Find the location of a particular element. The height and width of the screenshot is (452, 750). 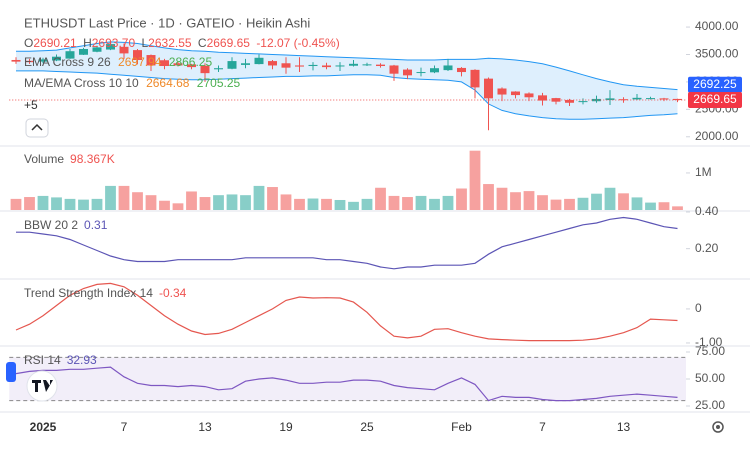

panel-title: Trend Strength Index 14 is located at coordinates (88, 293).